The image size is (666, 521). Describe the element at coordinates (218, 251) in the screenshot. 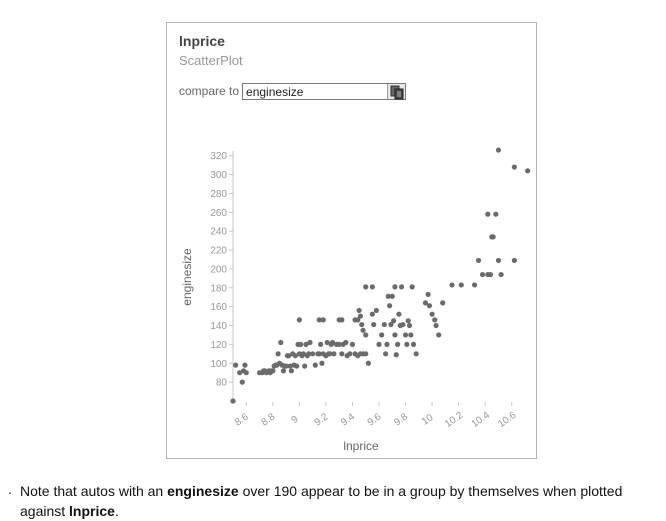

I see `y-tick-label: 220` at that location.